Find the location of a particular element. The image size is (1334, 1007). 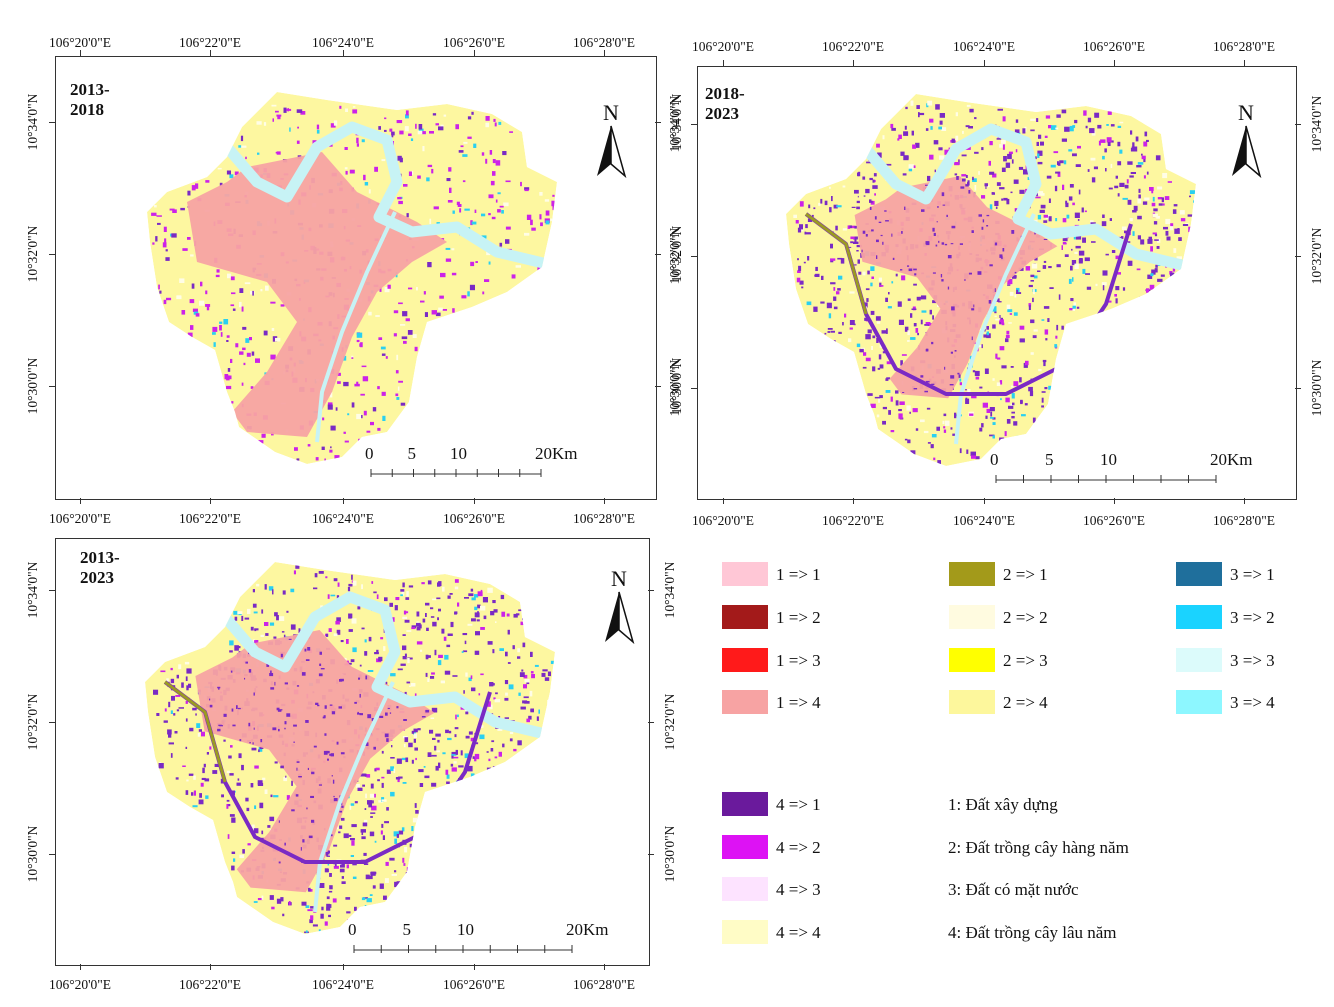

legend-label: 4 => 1 is located at coordinates (798, 804).